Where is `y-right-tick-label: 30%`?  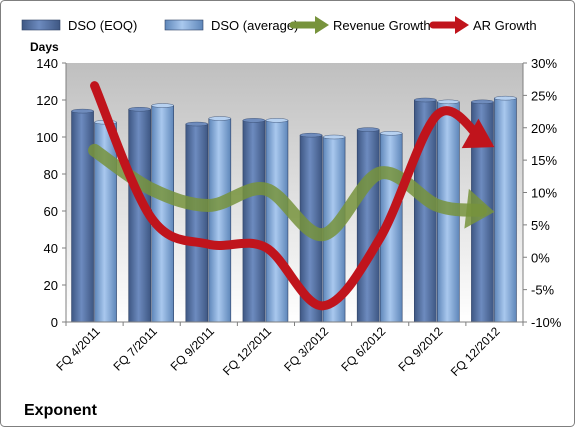
y-right-tick-label: 30% is located at coordinates (544, 63).